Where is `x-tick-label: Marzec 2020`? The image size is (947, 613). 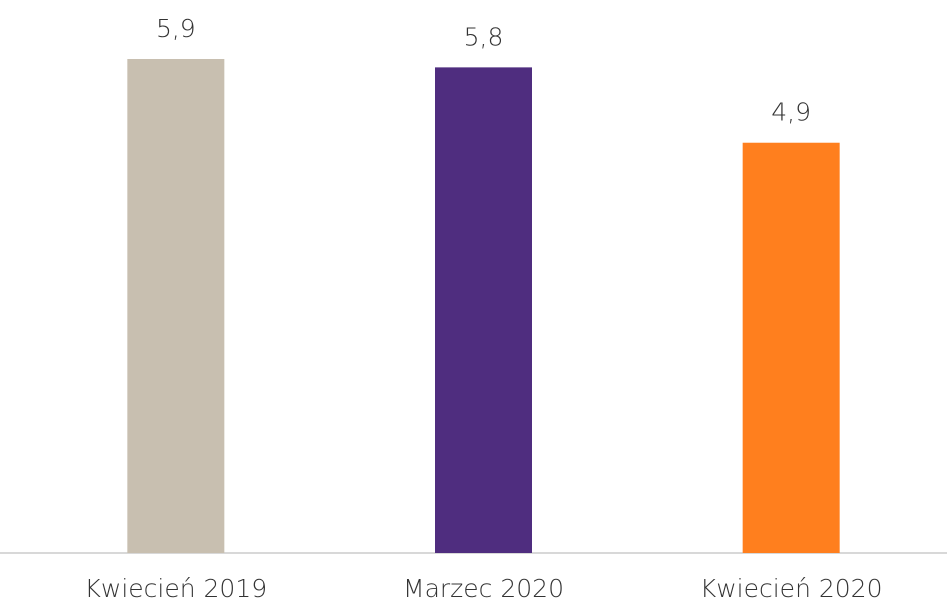
x-tick-label: Marzec 2020 is located at coordinates (483, 588).